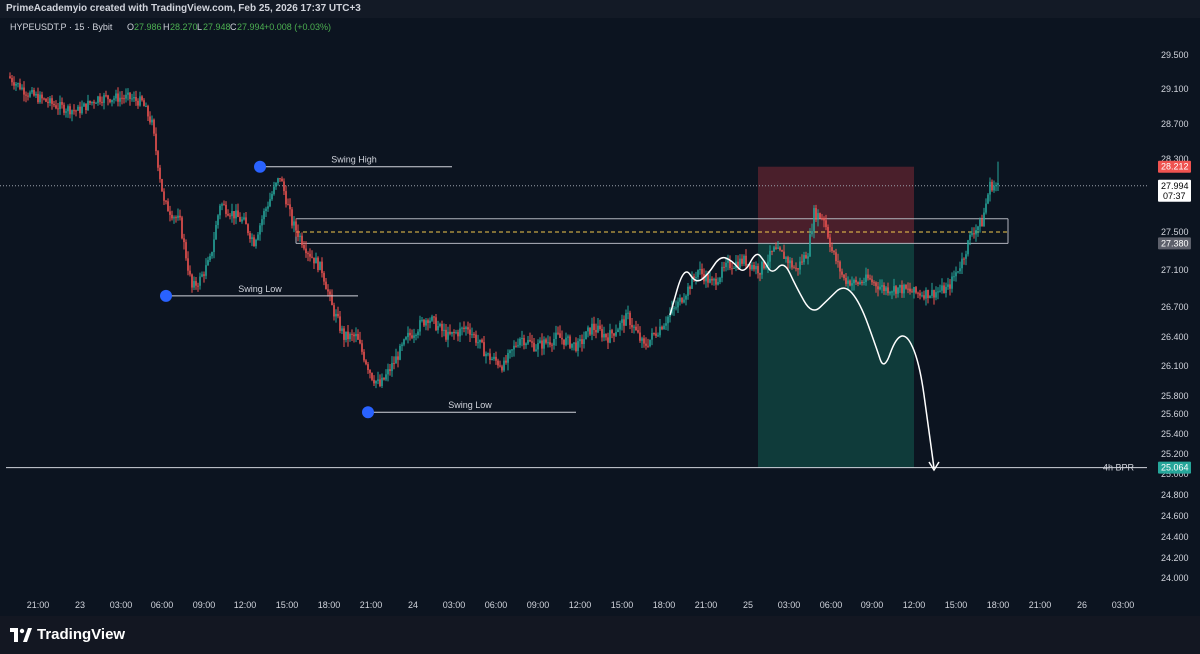  Describe the element at coordinates (1175, 89) in the screenshot. I see `y-tick-label: 29.100` at that location.